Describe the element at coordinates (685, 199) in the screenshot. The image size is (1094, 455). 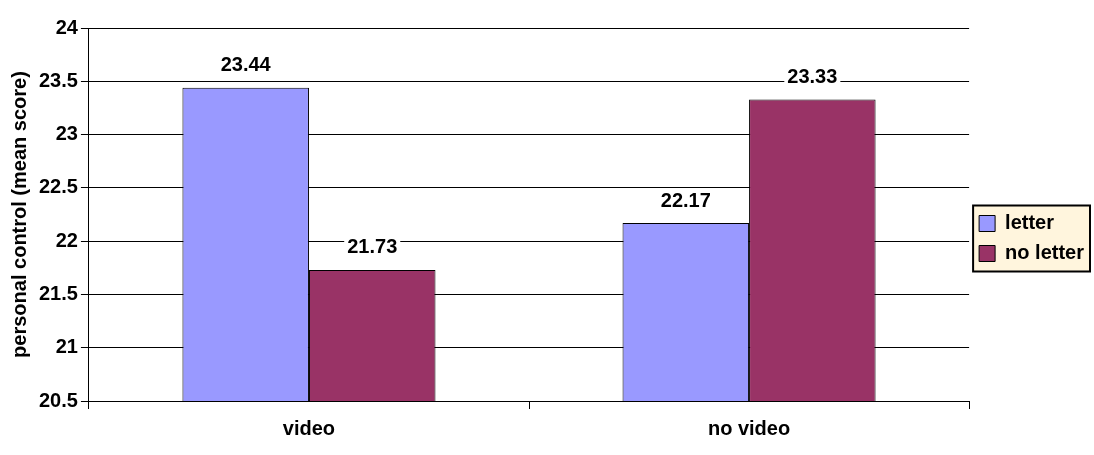
I see `data-label: 22.17` at that location.